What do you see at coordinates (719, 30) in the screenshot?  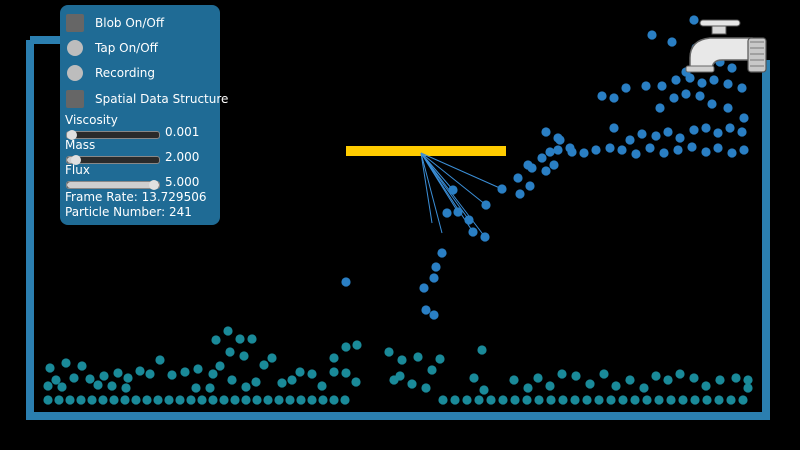 I see `faucet-handle` at bounding box center [719, 30].